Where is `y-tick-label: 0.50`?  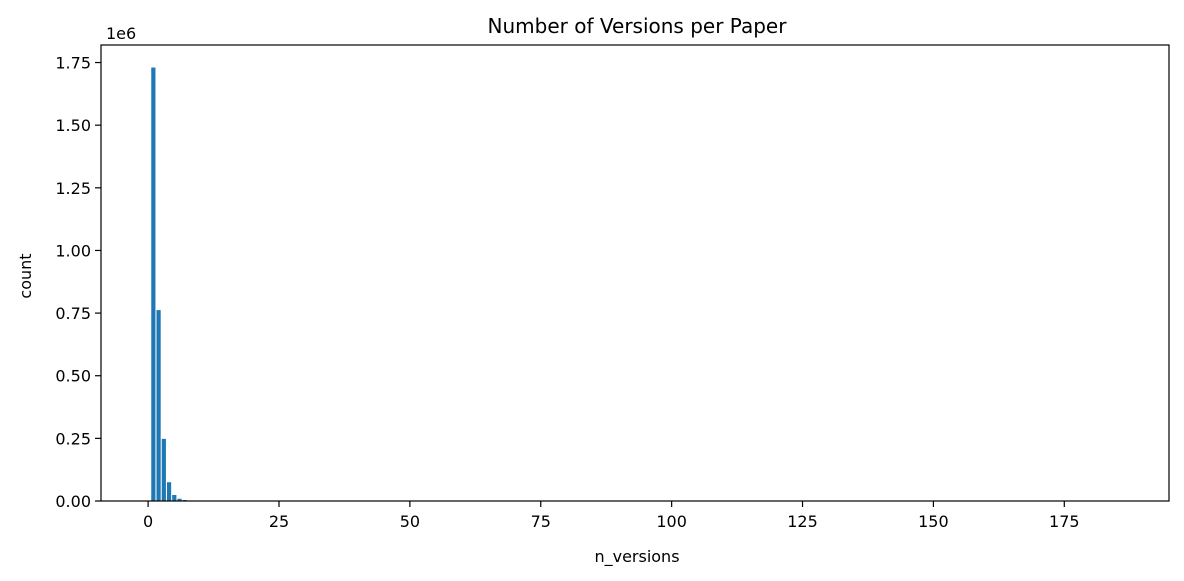
y-tick-label: 0.50 is located at coordinates (73, 376).